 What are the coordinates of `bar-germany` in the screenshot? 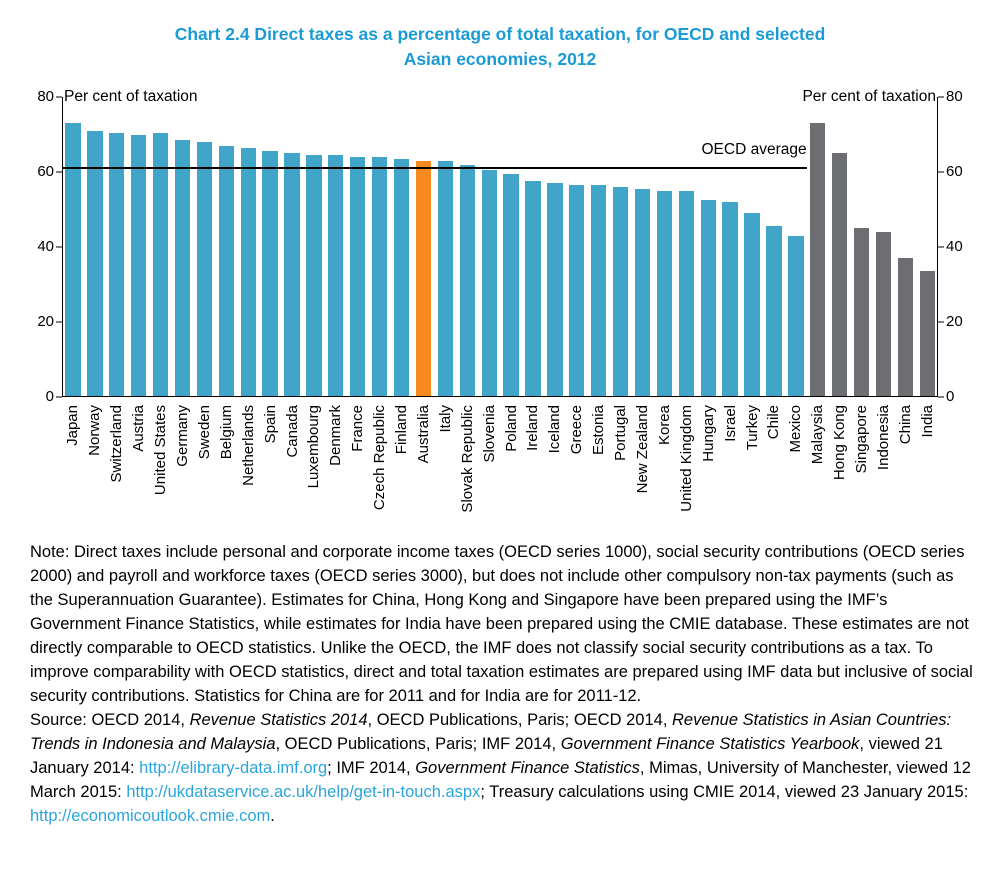 It's located at (182, 268).